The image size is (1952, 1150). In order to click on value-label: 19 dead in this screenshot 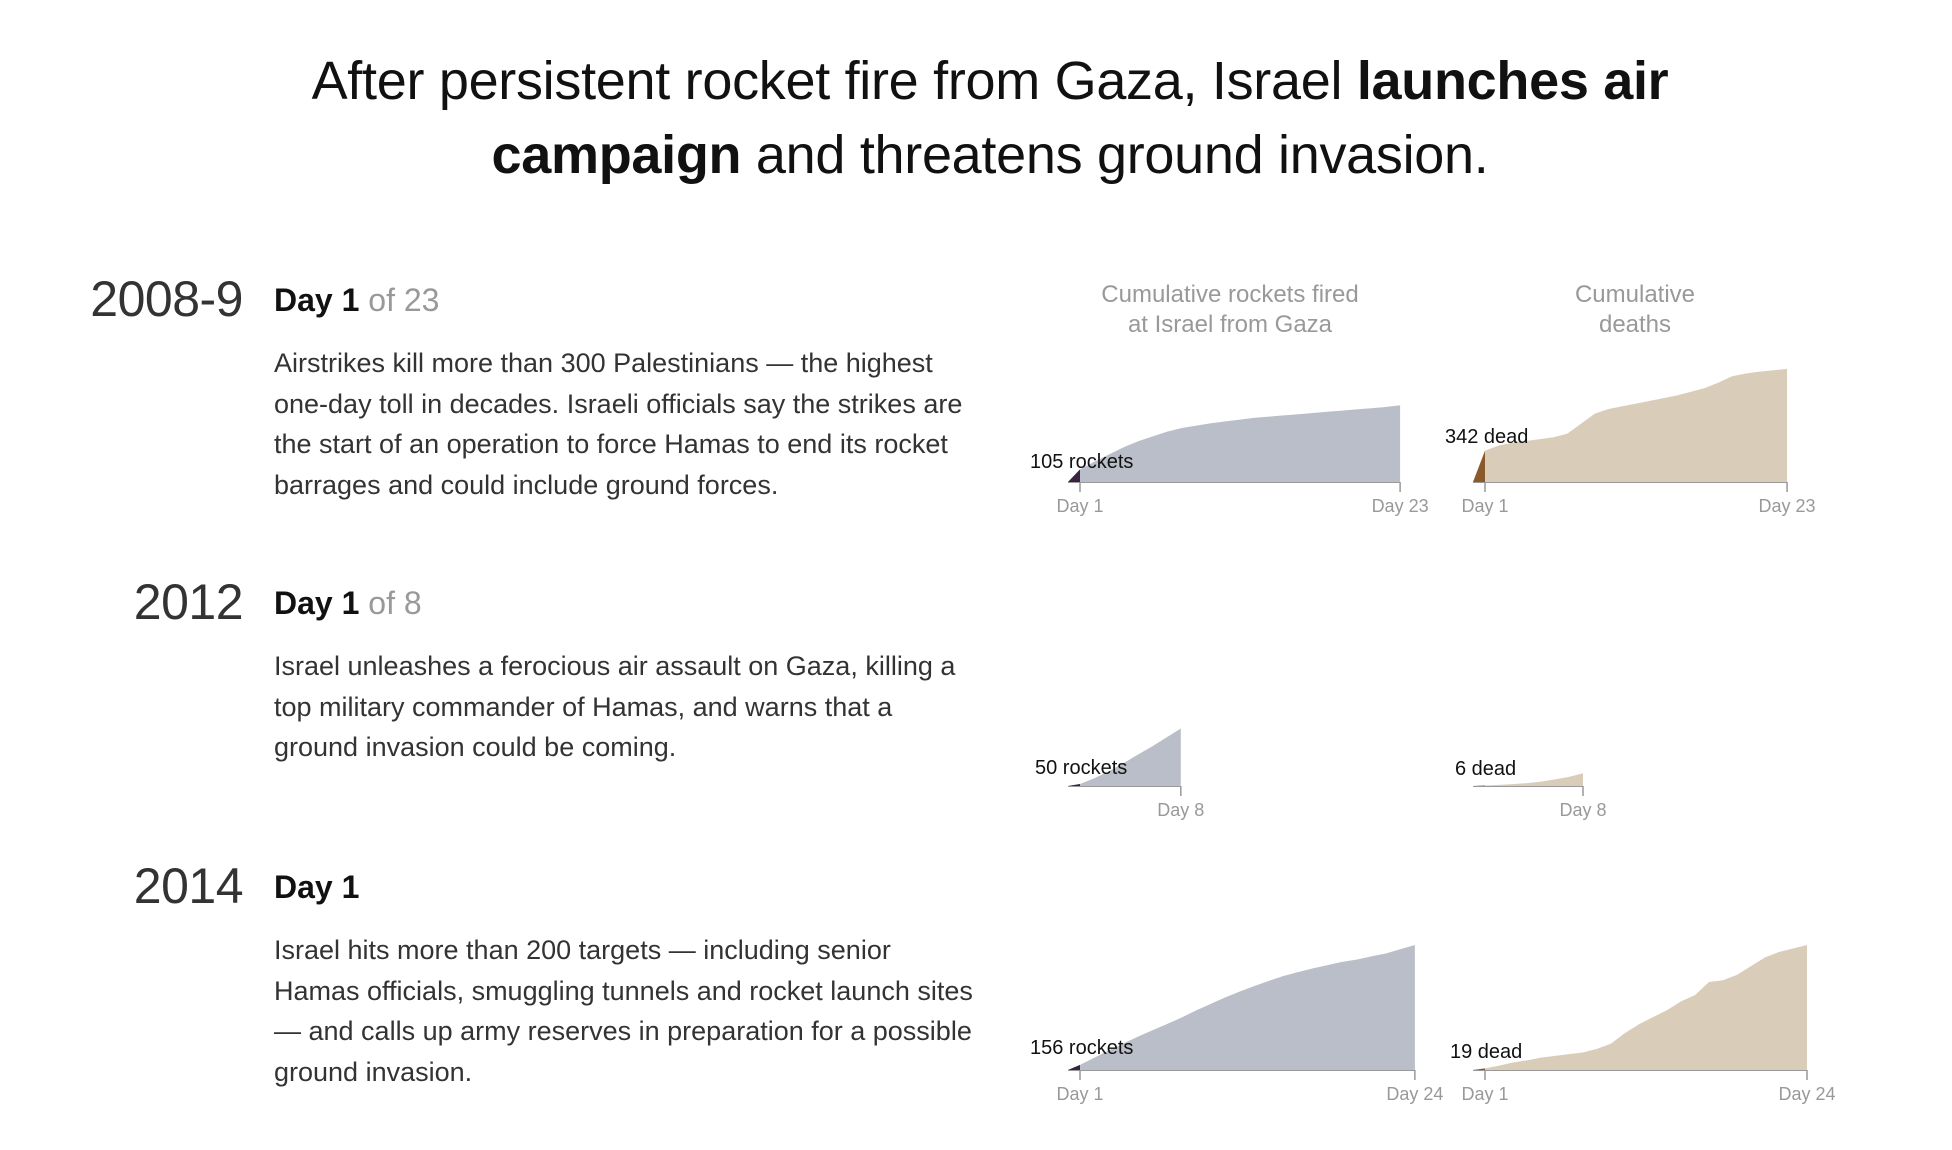, I will do `click(1486, 1052)`.